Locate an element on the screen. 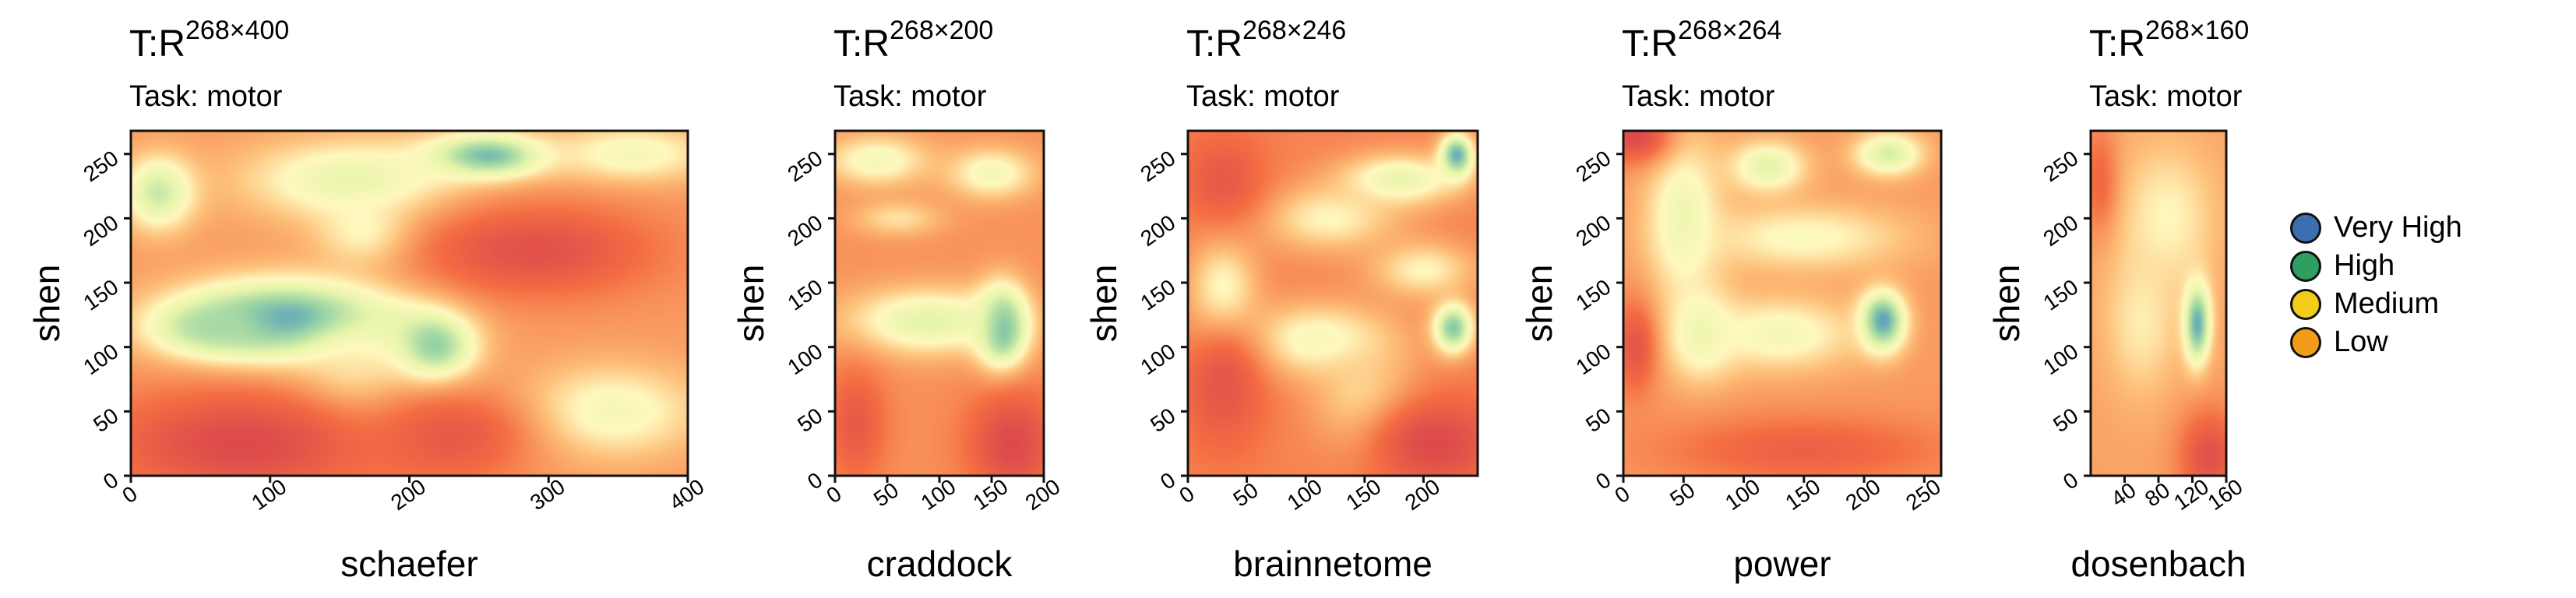 This screenshot has height=598, width=2576. legend-label: Medium is located at coordinates (2387, 303).